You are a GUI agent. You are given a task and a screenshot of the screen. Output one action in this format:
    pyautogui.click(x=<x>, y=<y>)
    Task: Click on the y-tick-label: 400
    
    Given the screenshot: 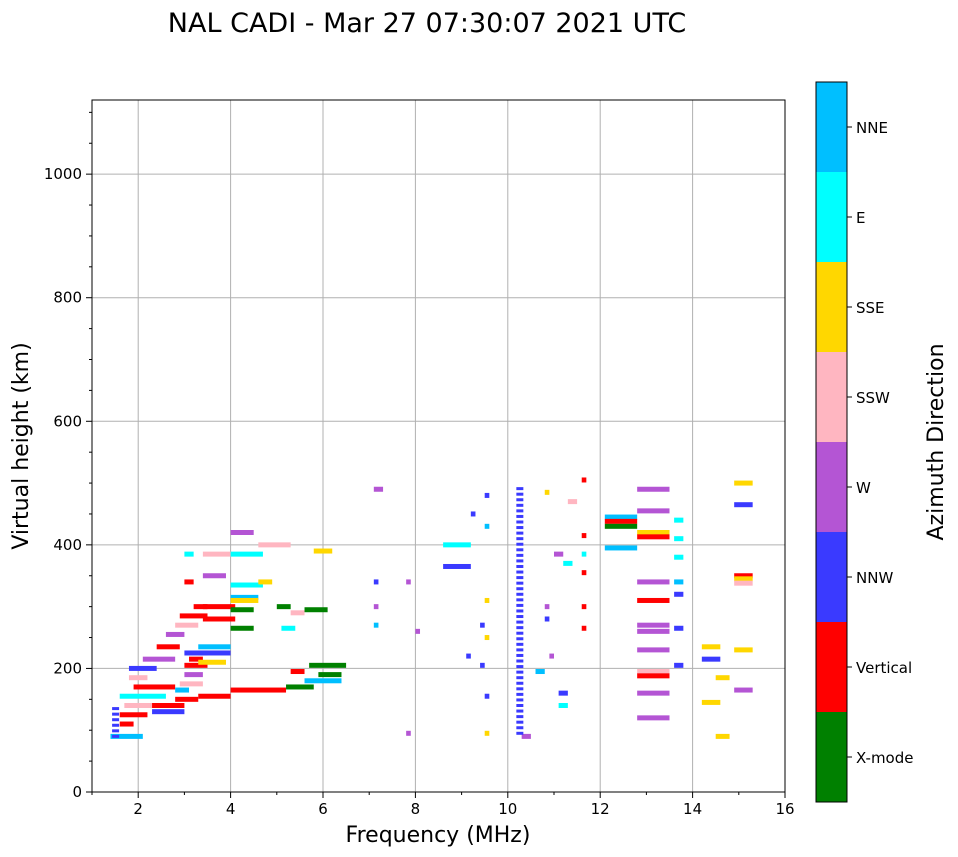 What is the action you would take?
    pyautogui.click(x=67, y=545)
    